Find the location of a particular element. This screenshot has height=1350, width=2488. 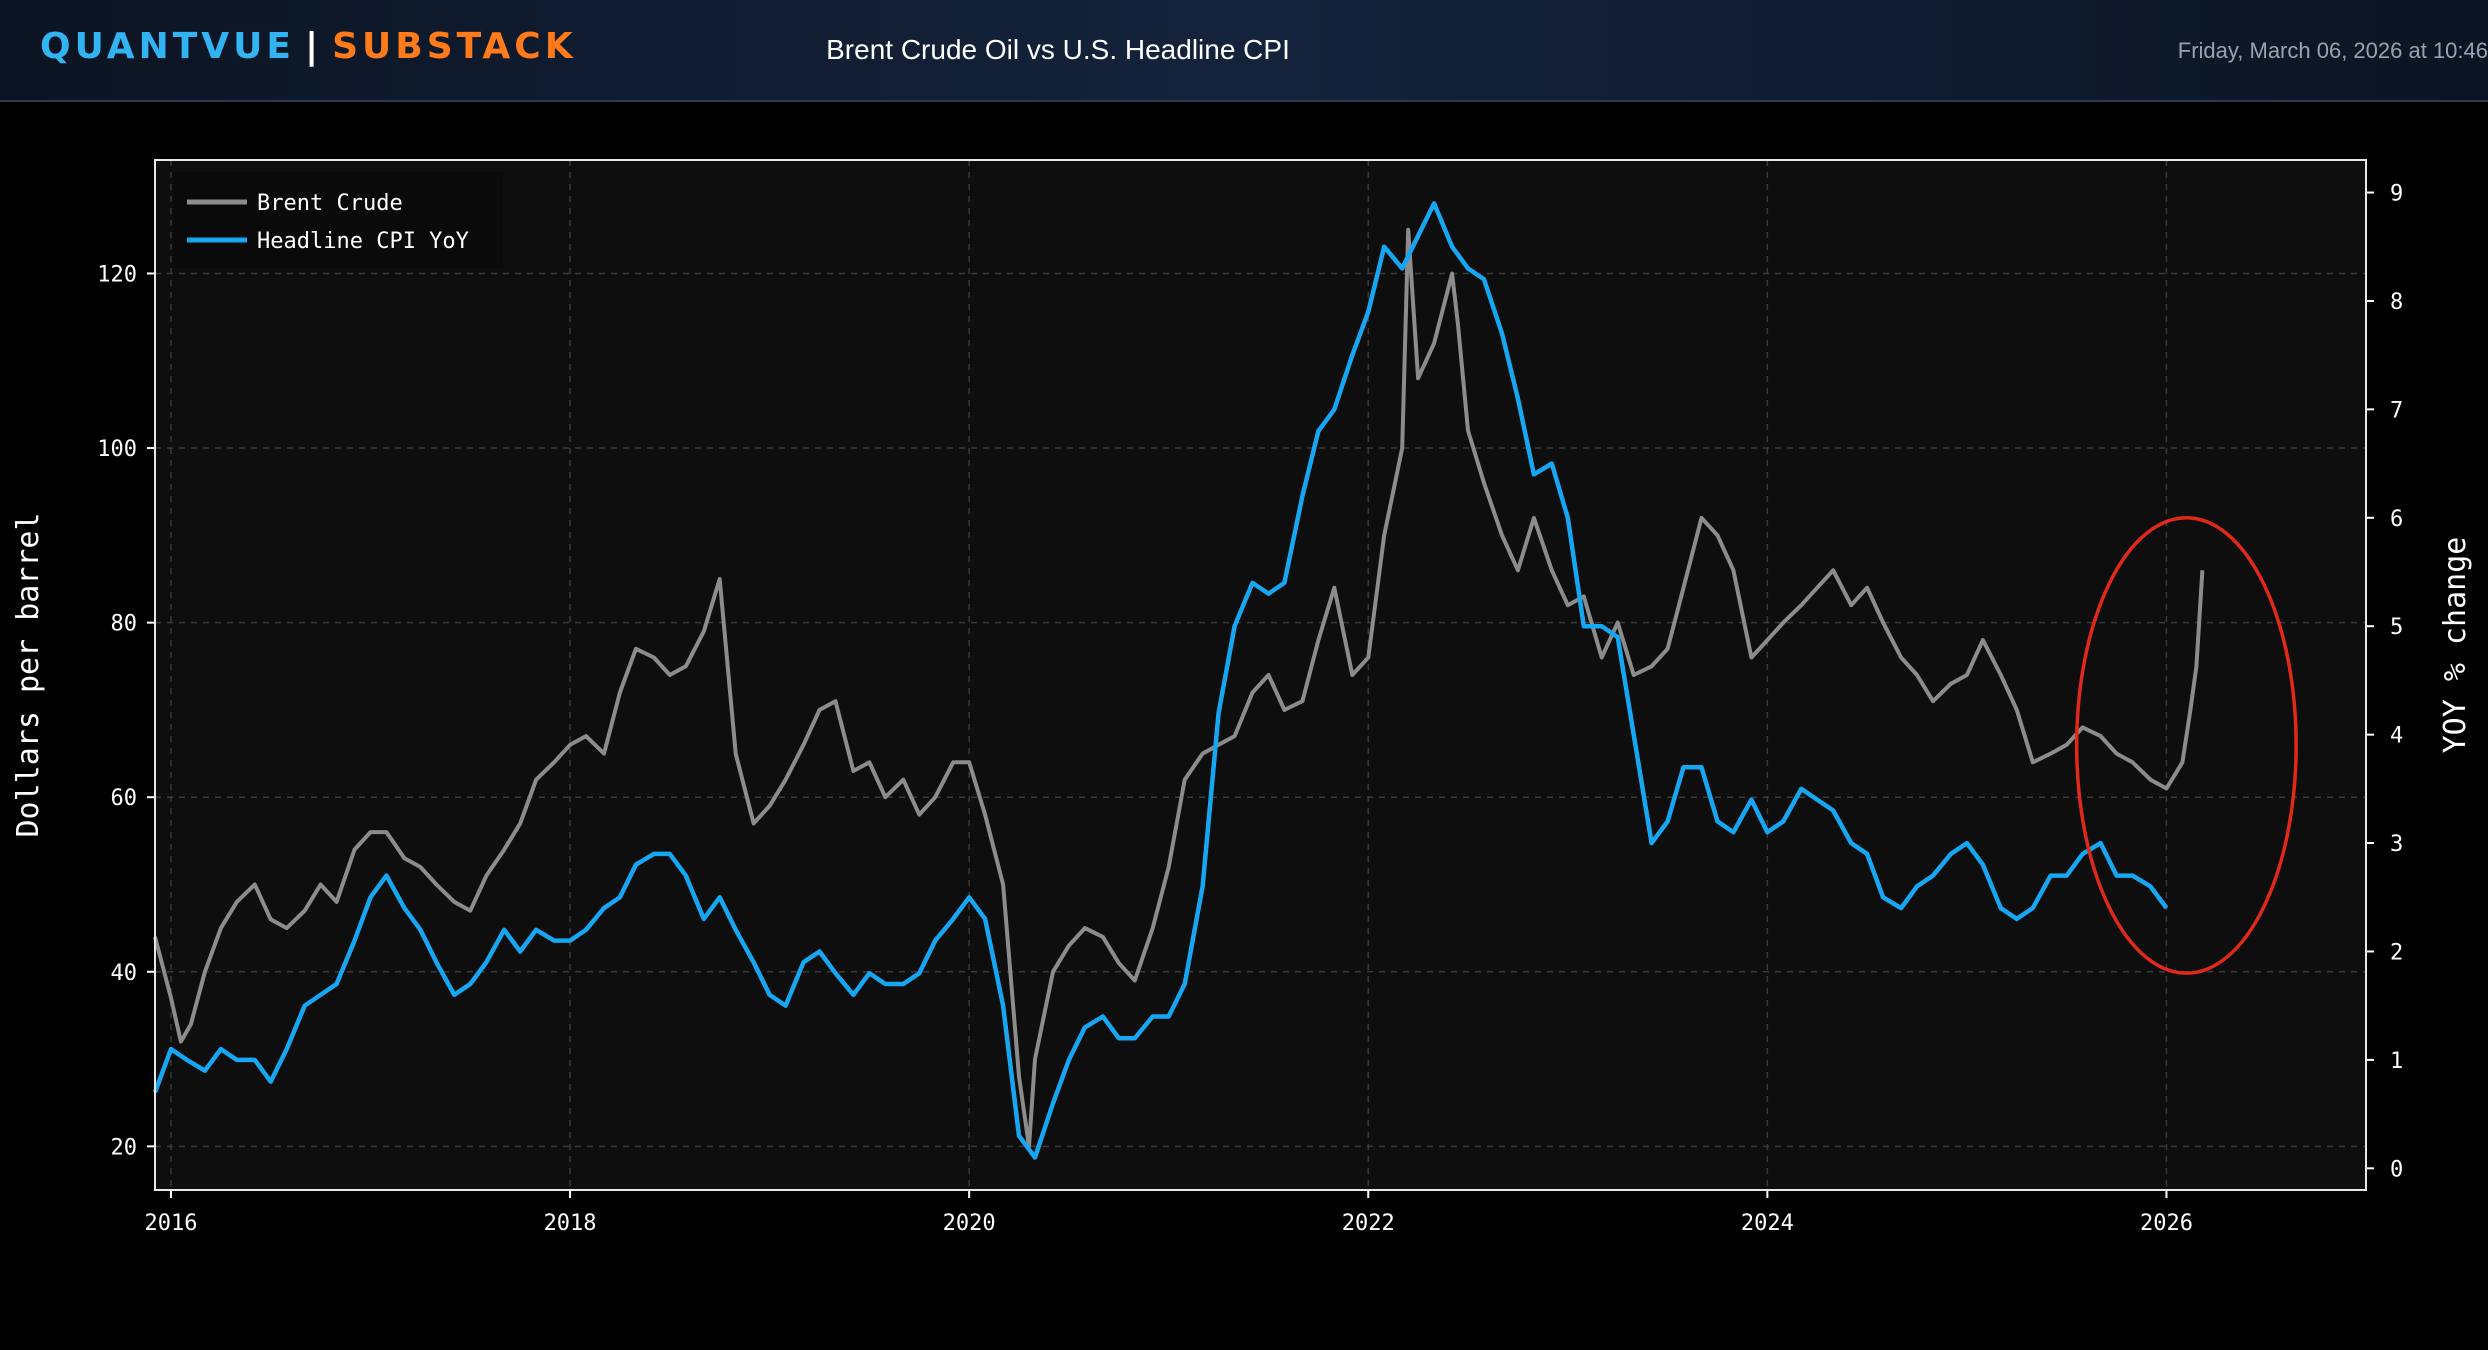

y2-tick-label: 0 is located at coordinates (2396, 1169).